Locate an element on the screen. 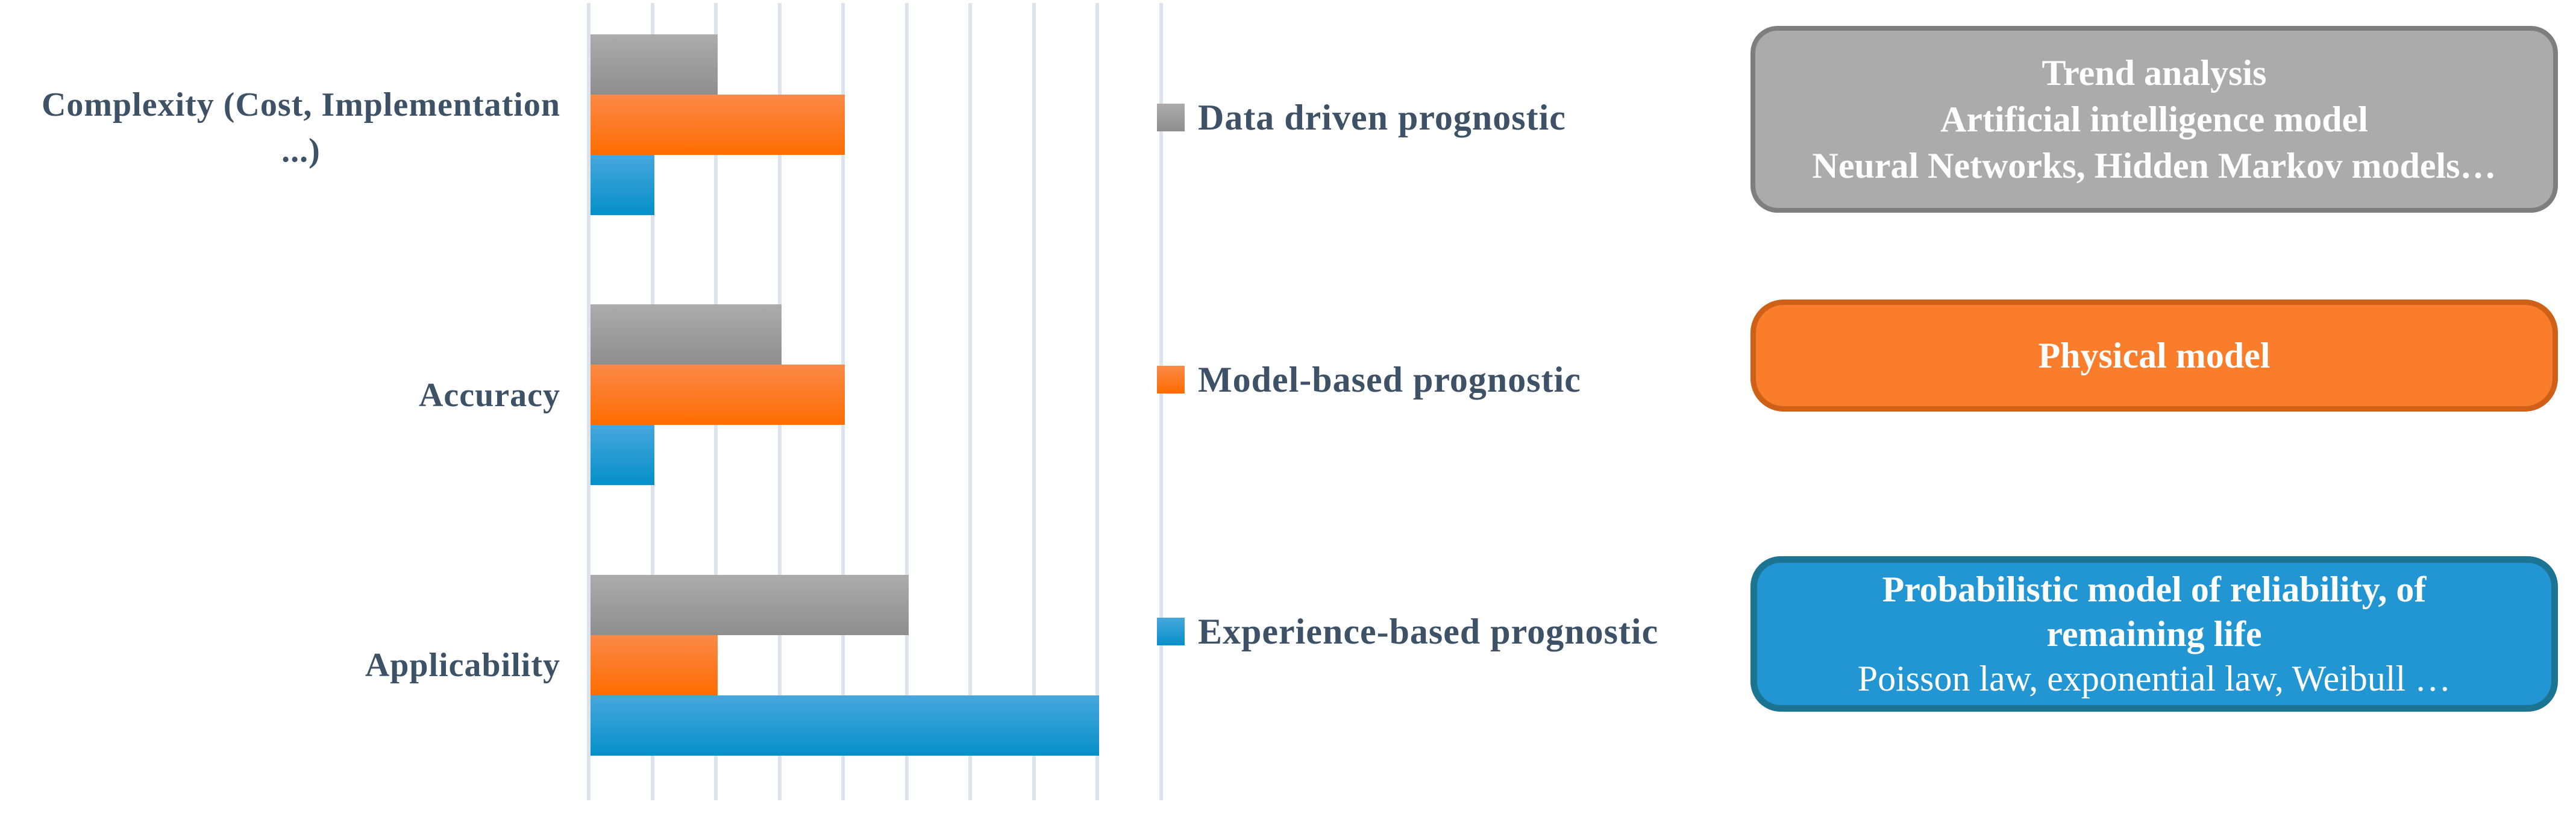  bar-data-driven-complexity is located at coordinates (654, 64).